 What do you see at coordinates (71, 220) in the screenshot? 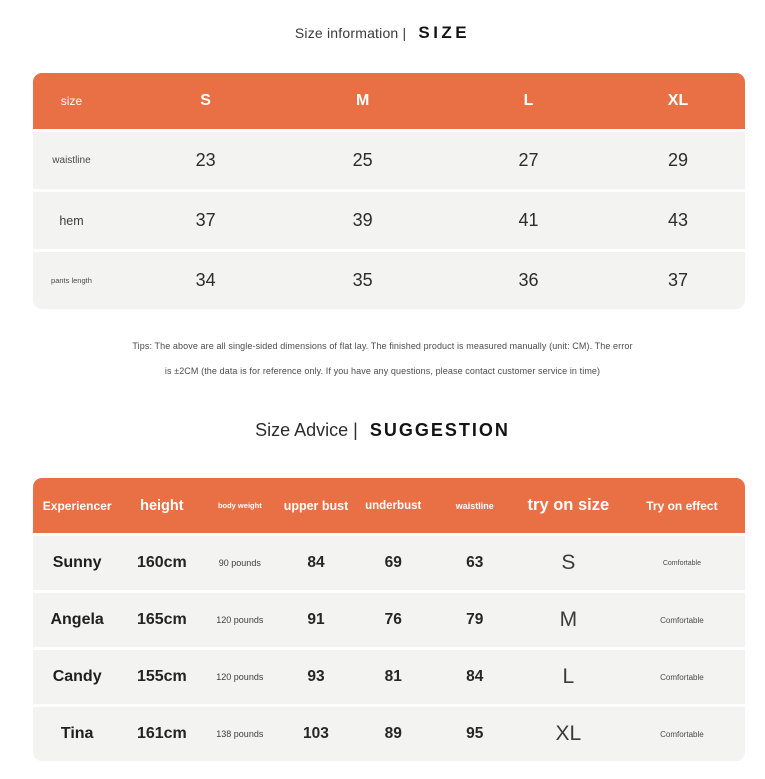
I see `row-label-hem: hem` at bounding box center [71, 220].